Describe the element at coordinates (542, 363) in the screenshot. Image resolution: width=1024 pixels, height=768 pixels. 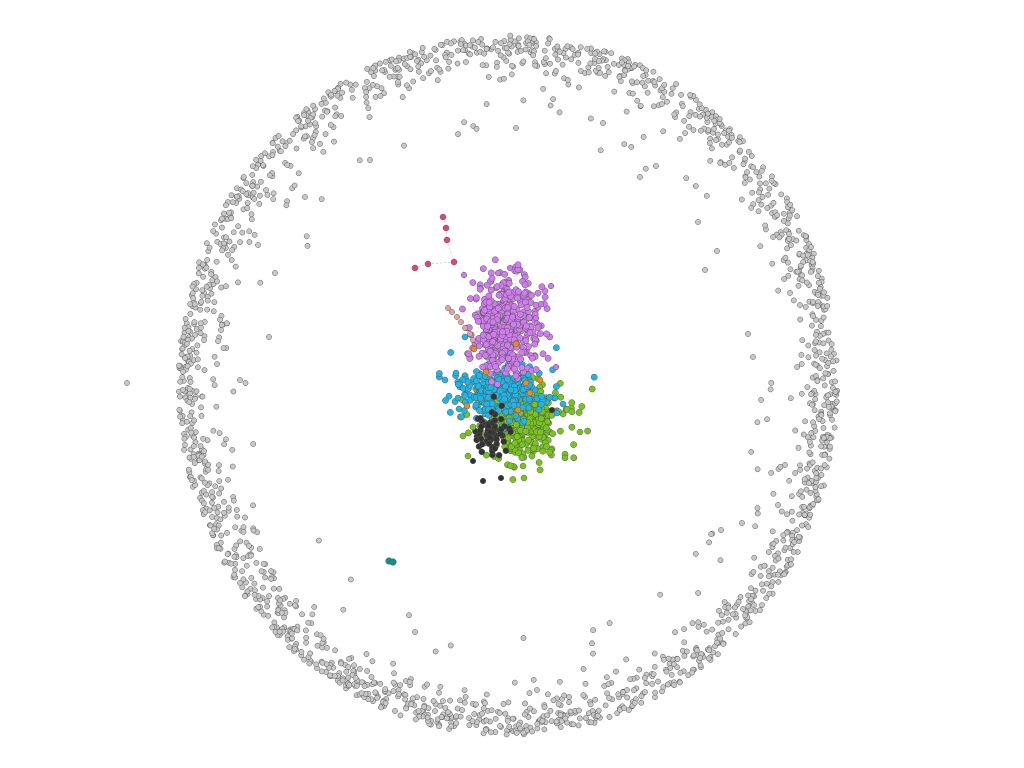
I see `graph-edge` at that location.